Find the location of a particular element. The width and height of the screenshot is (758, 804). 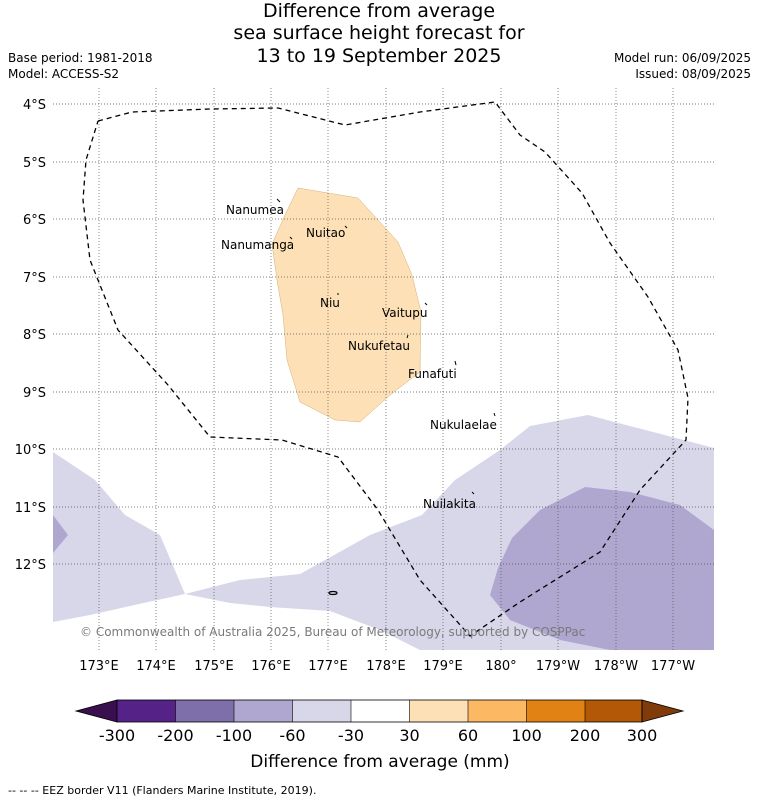

colorbar-tick-neg30: -30 is located at coordinates (351, 735).